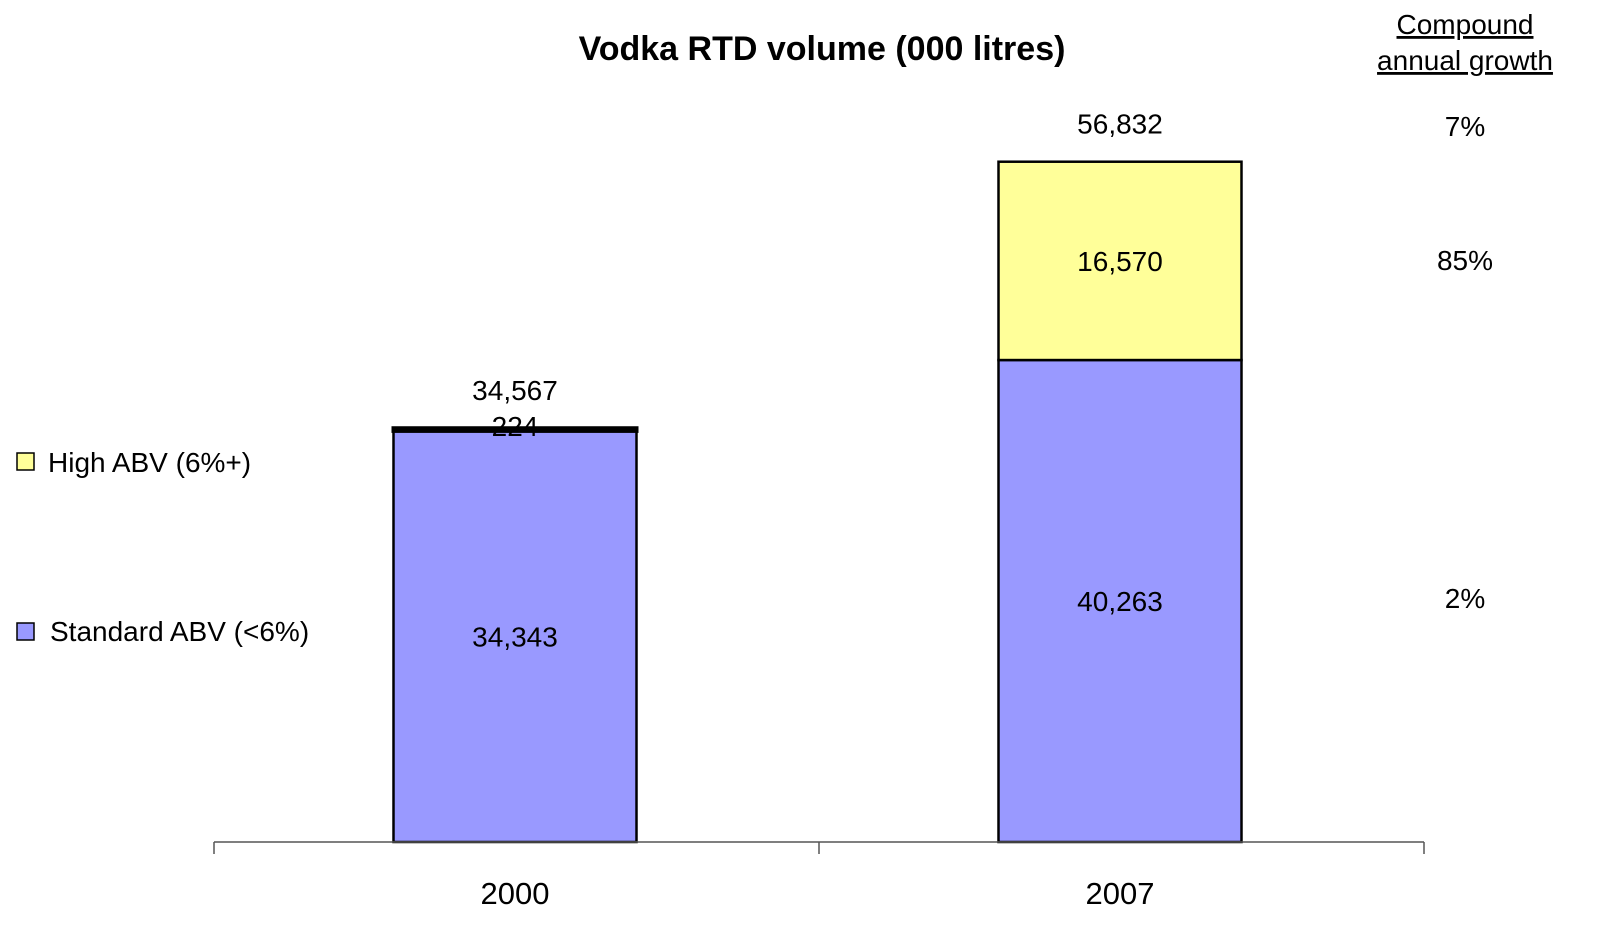 The height and width of the screenshot is (932, 1604). What do you see at coordinates (822, 49) in the screenshot?
I see `chart-title: Vodka RTD volume (000 litres)` at bounding box center [822, 49].